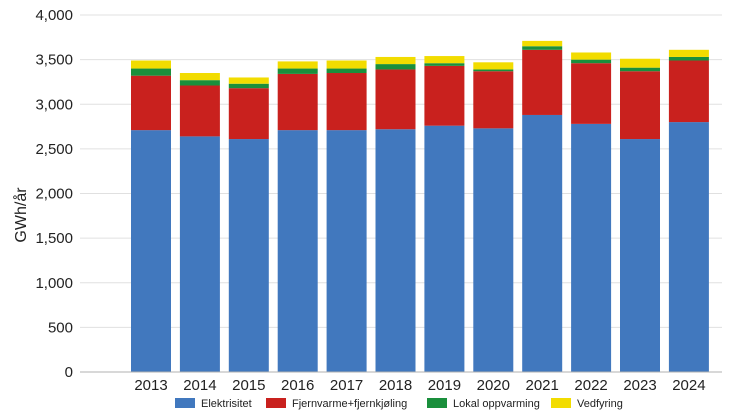 This screenshot has height=416, width=730. What do you see at coordinates (151, 103) in the screenshot?
I see `bar-segment-fjernvarme-fjernkj-ling-2013` at bounding box center [151, 103].